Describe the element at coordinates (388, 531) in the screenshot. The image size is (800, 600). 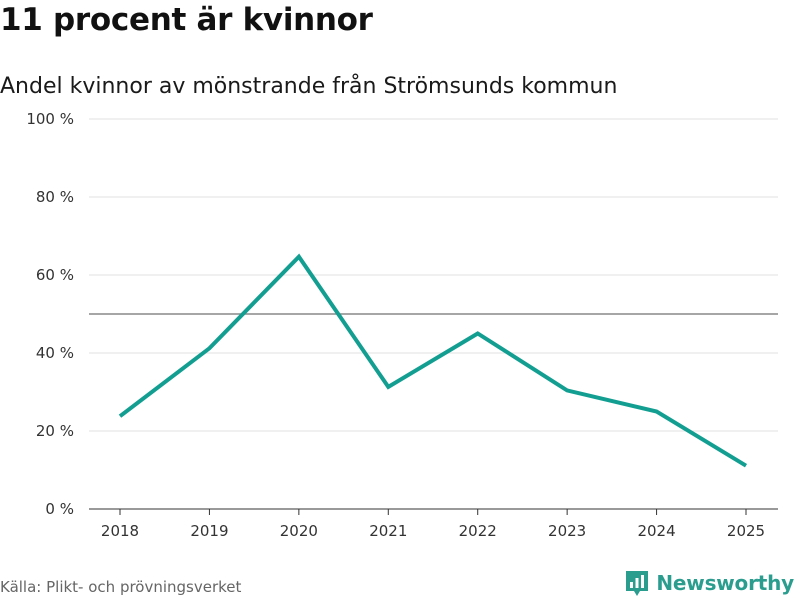
I see `x-tick-label: 2021` at that location.